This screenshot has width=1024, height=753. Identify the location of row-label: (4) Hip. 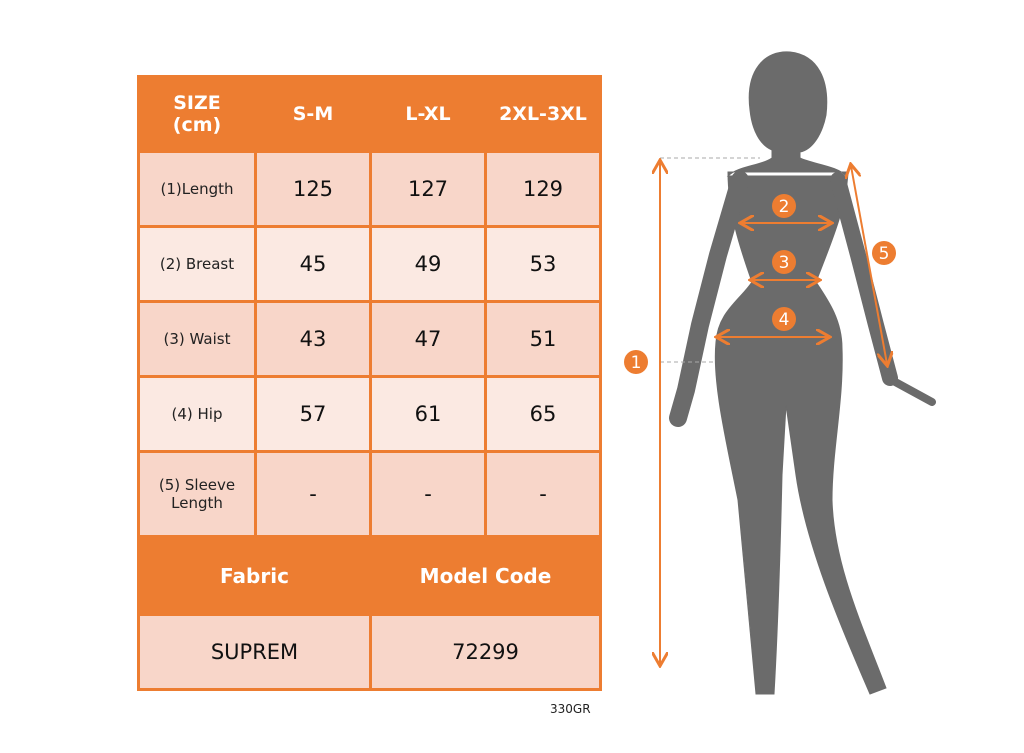
(197, 414).